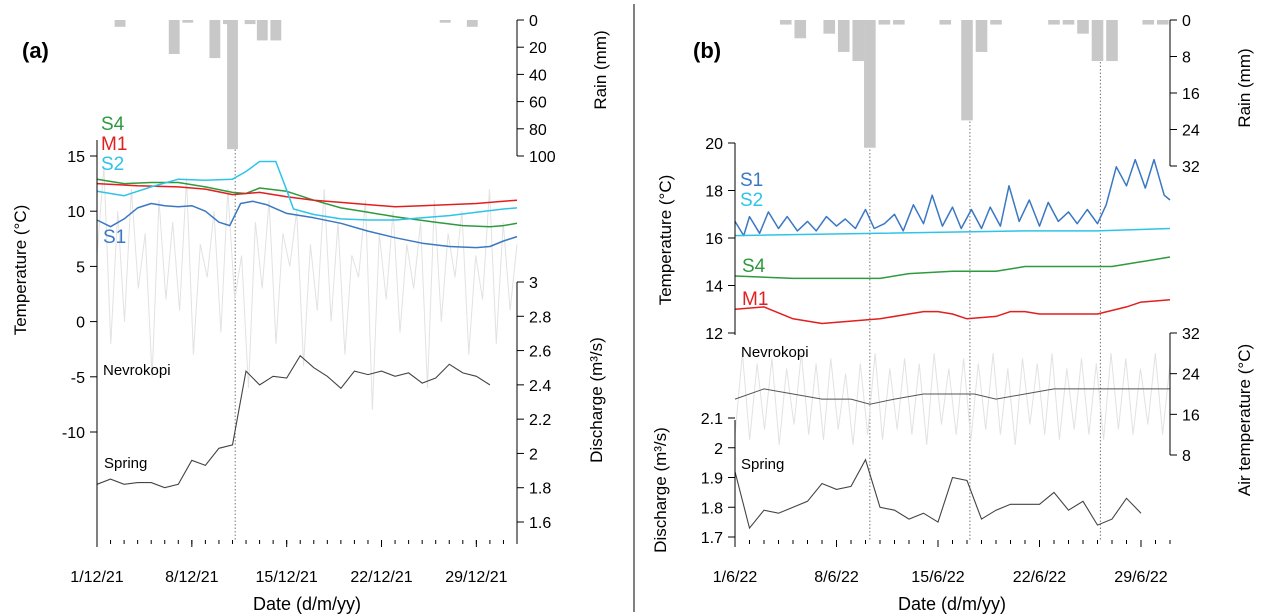  Describe the element at coordinates (952, 232) in the screenshot. I see `temperature-line-s2` at that location.